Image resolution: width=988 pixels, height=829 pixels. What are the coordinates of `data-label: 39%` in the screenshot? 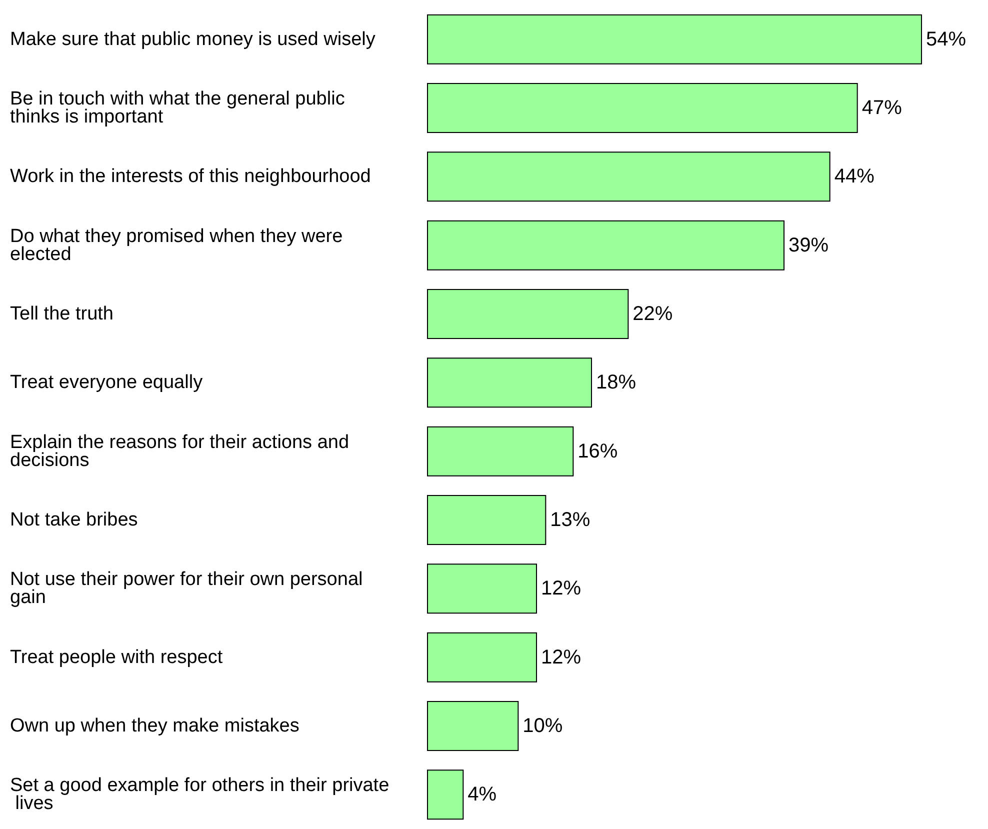 It's located at (808, 245).